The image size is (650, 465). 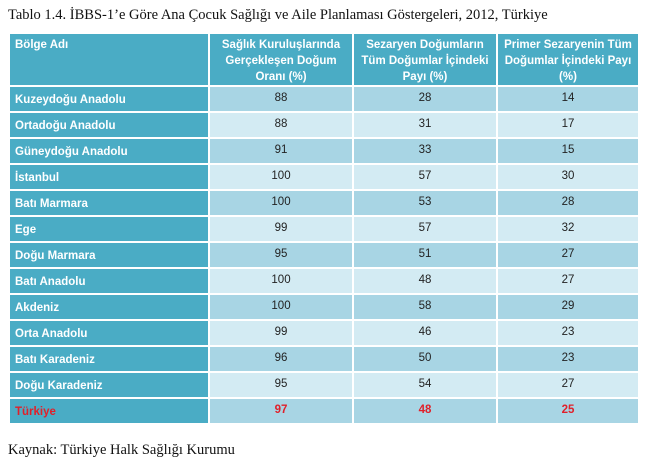 I want to click on region-name: Kuzeydoğu Anadolu, so click(x=109, y=99).